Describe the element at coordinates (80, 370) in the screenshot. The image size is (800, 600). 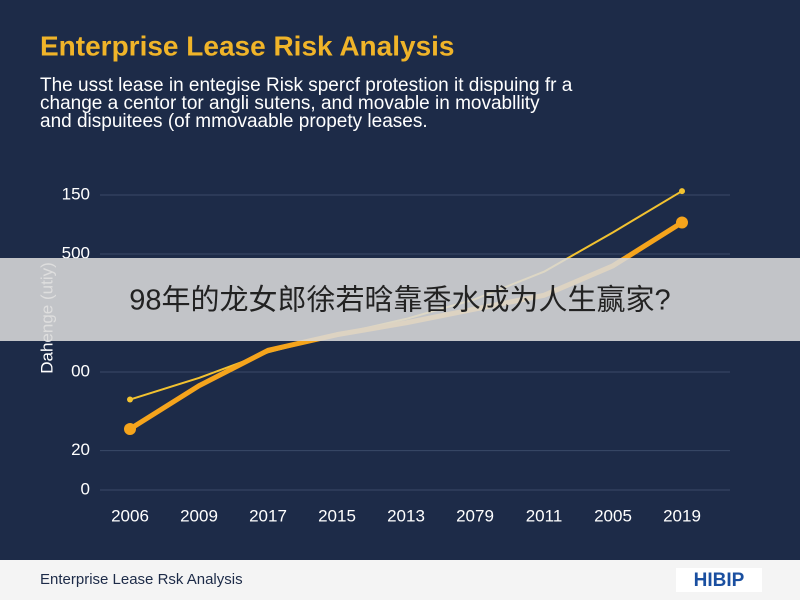
I see `y-tick-label: 00` at that location.